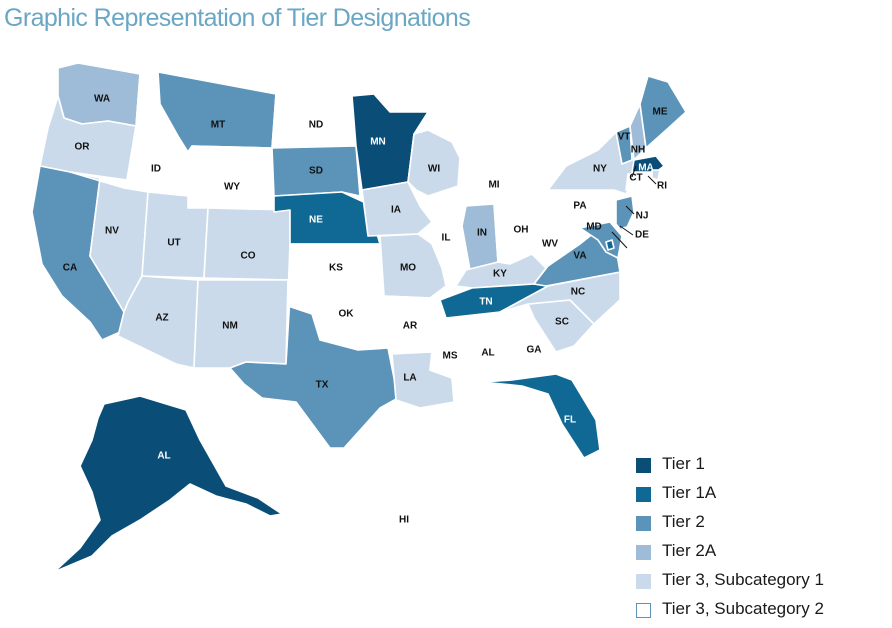  What do you see at coordinates (408, 268) in the screenshot?
I see `state-label: MO` at bounding box center [408, 268].